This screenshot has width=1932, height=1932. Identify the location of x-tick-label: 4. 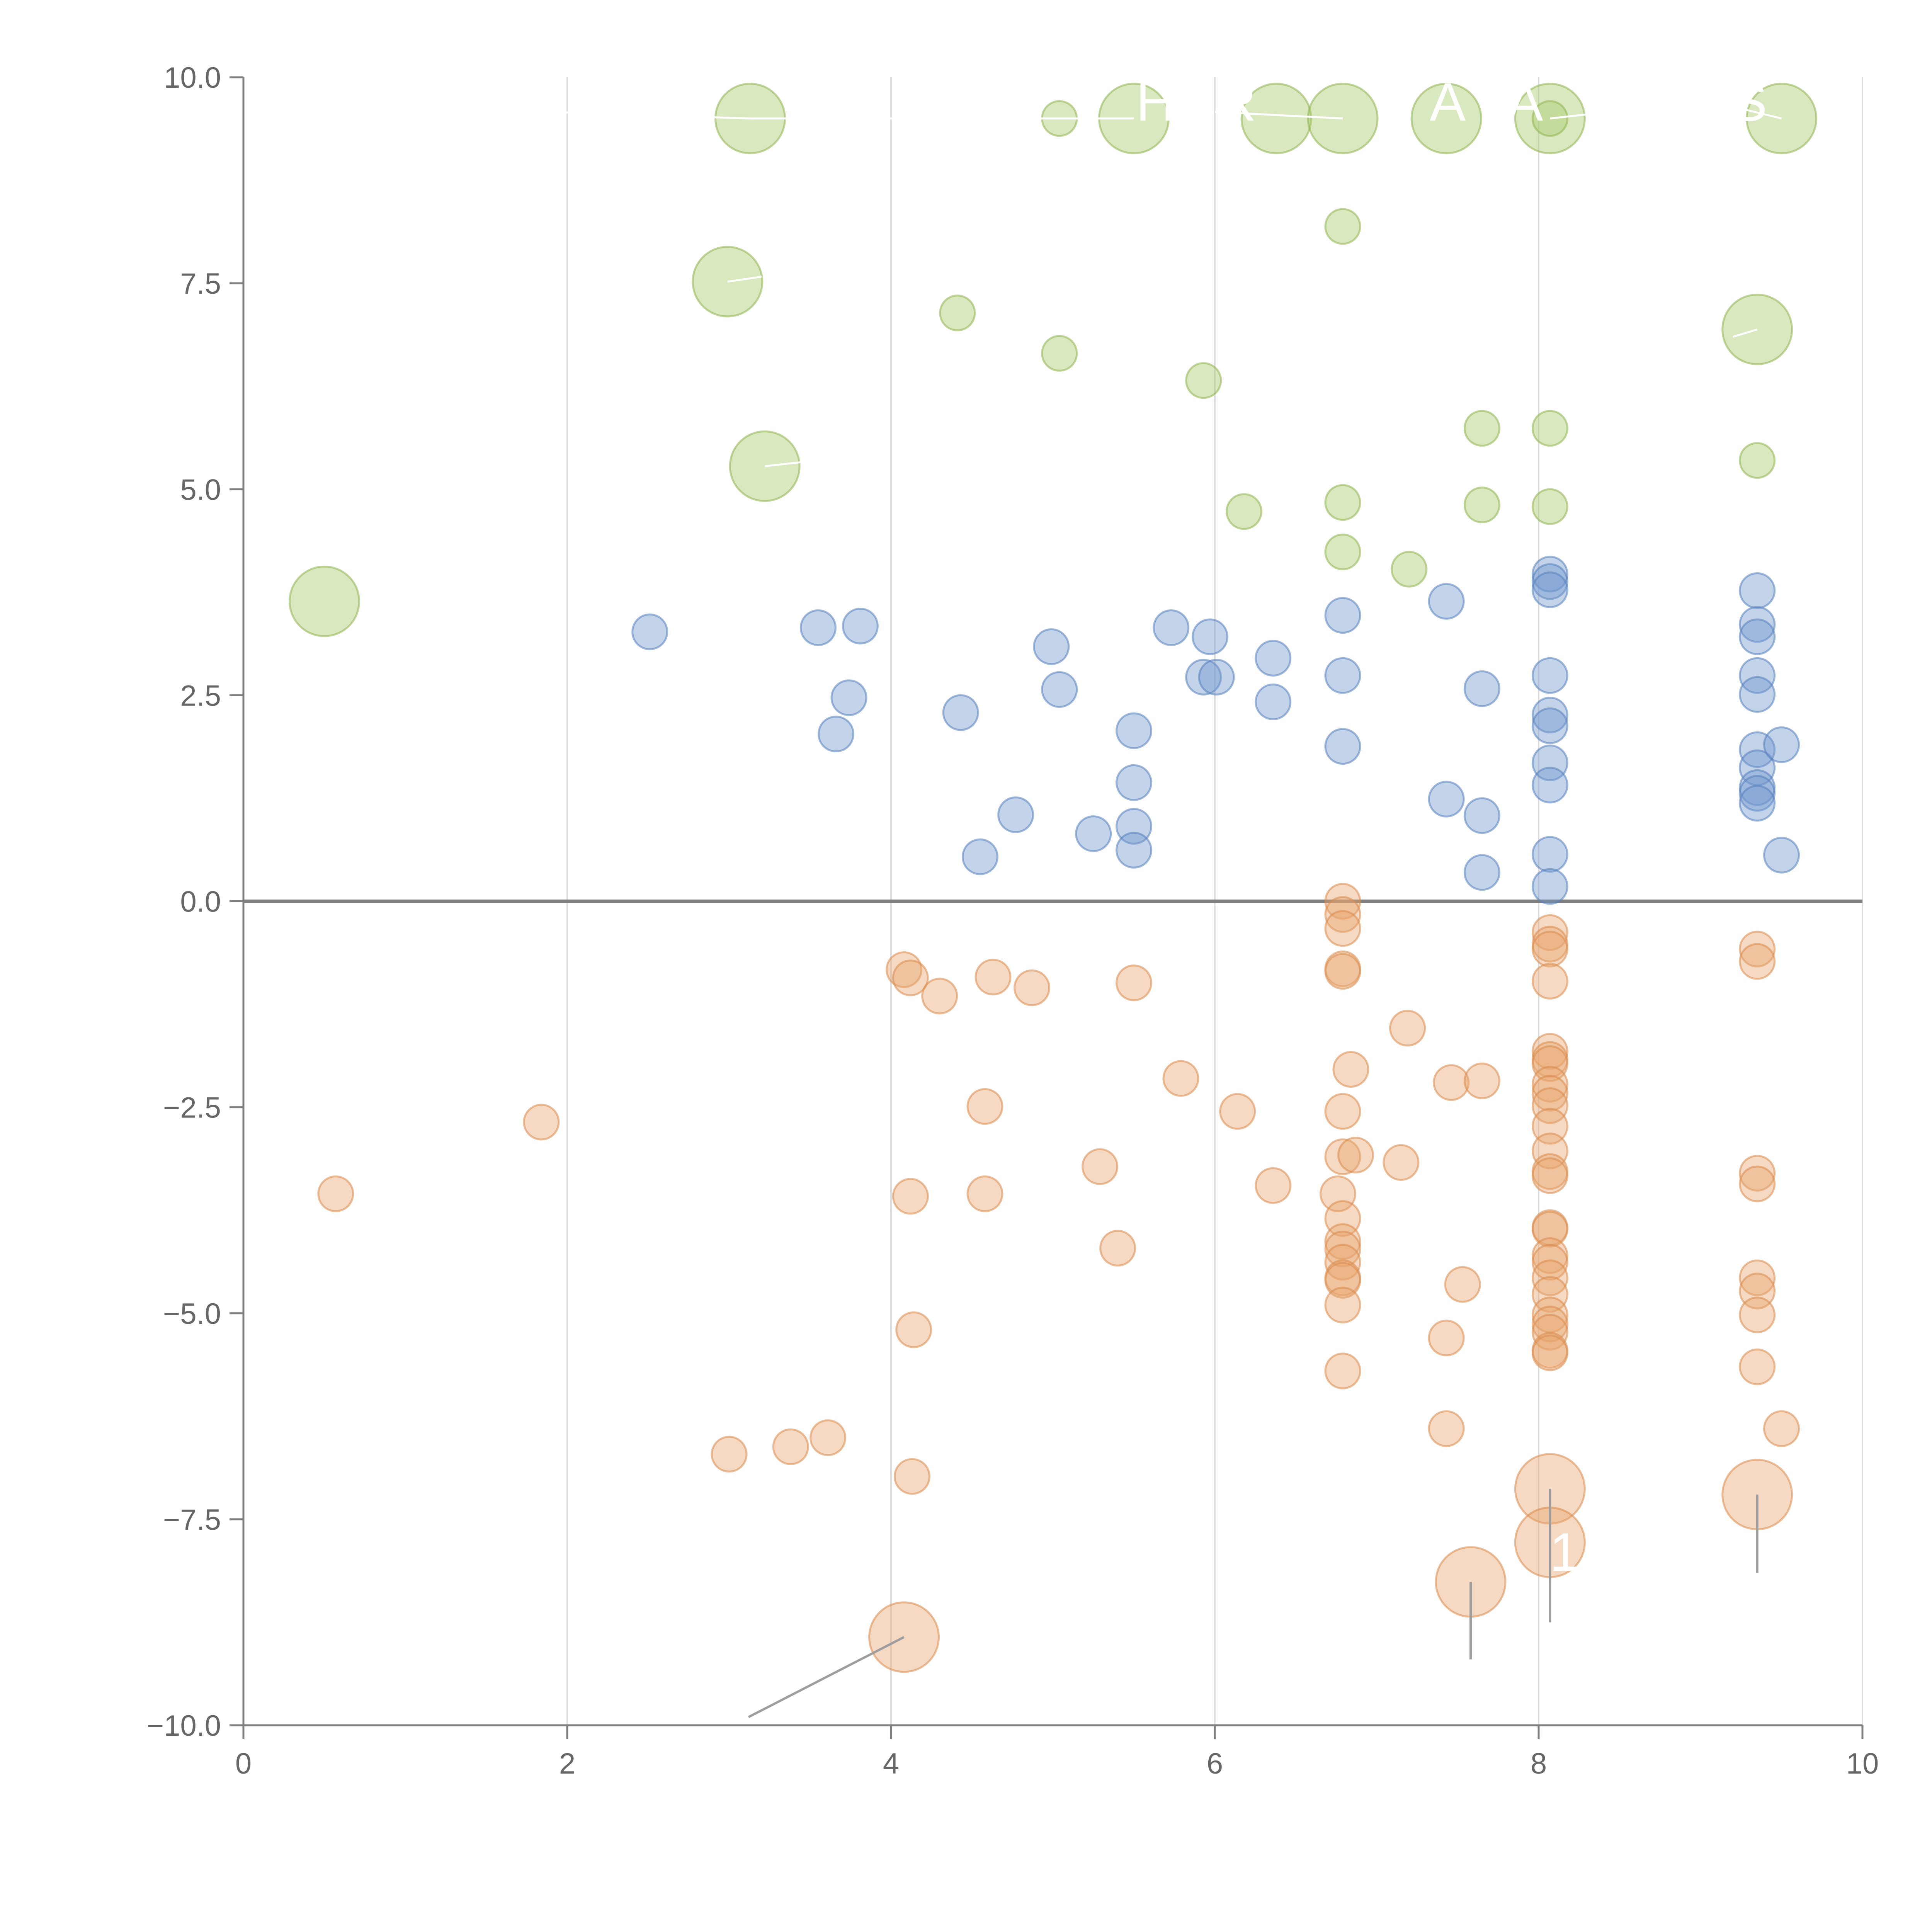
(891, 1764).